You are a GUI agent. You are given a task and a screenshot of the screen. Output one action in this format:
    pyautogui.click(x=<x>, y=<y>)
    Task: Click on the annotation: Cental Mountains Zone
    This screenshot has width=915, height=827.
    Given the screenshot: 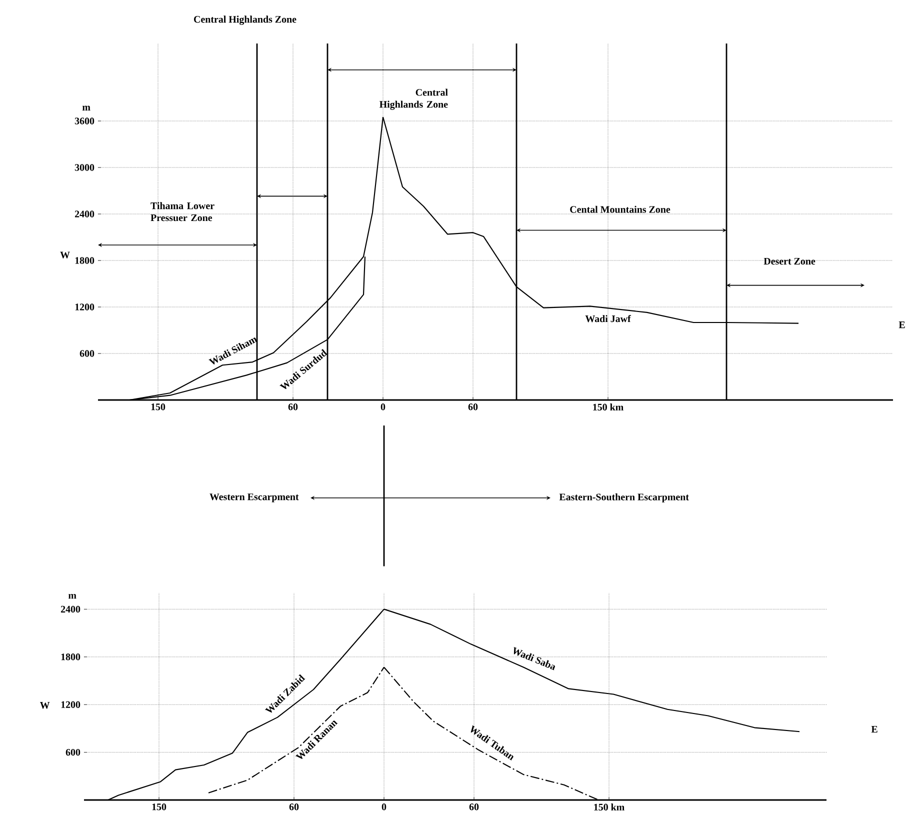 What is the action you would take?
    pyautogui.click(x=620, y=209)
    